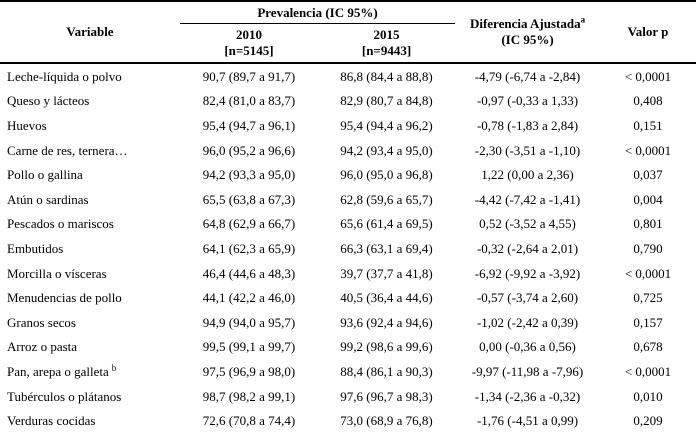 The height and width of the screenshot is (432, 696). I want to click on column-header-2010: 2010 [n=5145], so click(249, 44).